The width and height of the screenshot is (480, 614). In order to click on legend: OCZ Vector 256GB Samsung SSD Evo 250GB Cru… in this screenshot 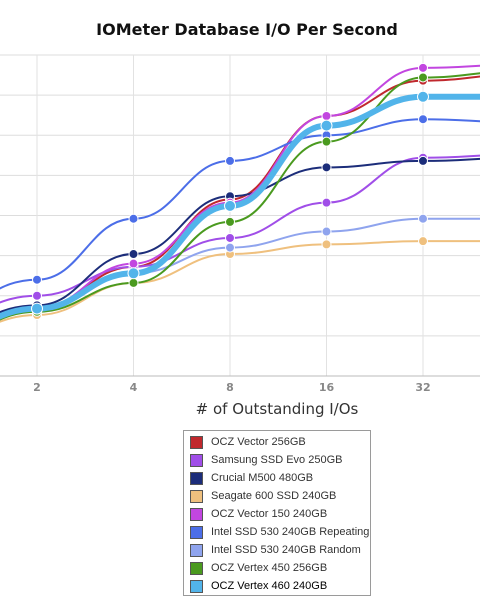, I will do `click(277, 513)`.